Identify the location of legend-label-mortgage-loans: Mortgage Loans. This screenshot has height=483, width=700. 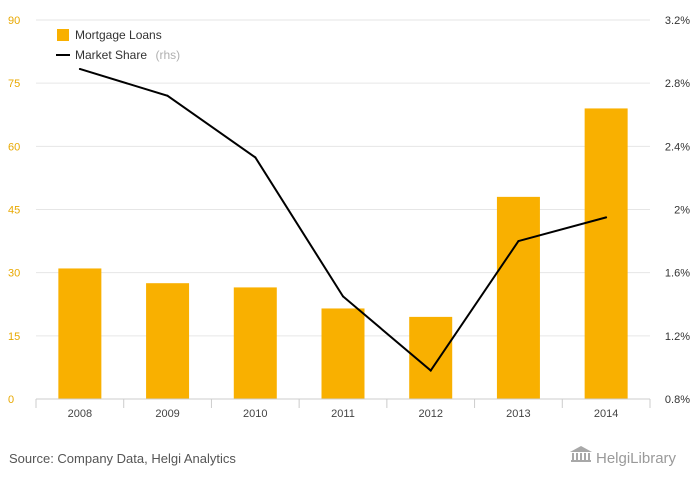
(118, 35).